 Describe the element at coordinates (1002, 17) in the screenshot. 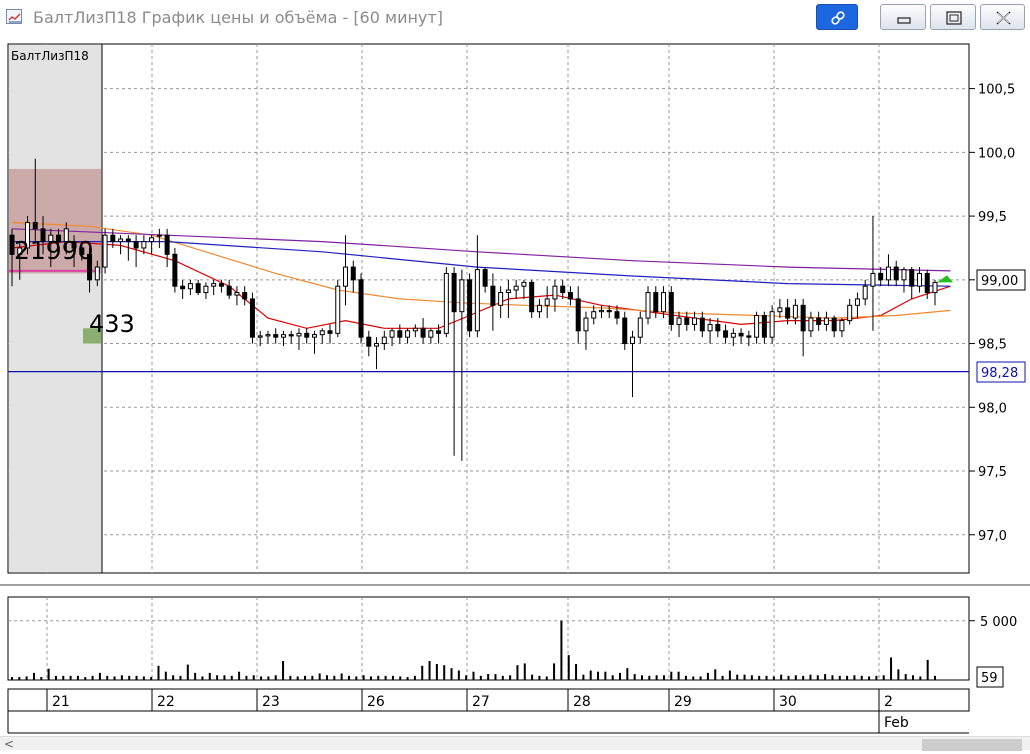

I see `close-button` at that location.